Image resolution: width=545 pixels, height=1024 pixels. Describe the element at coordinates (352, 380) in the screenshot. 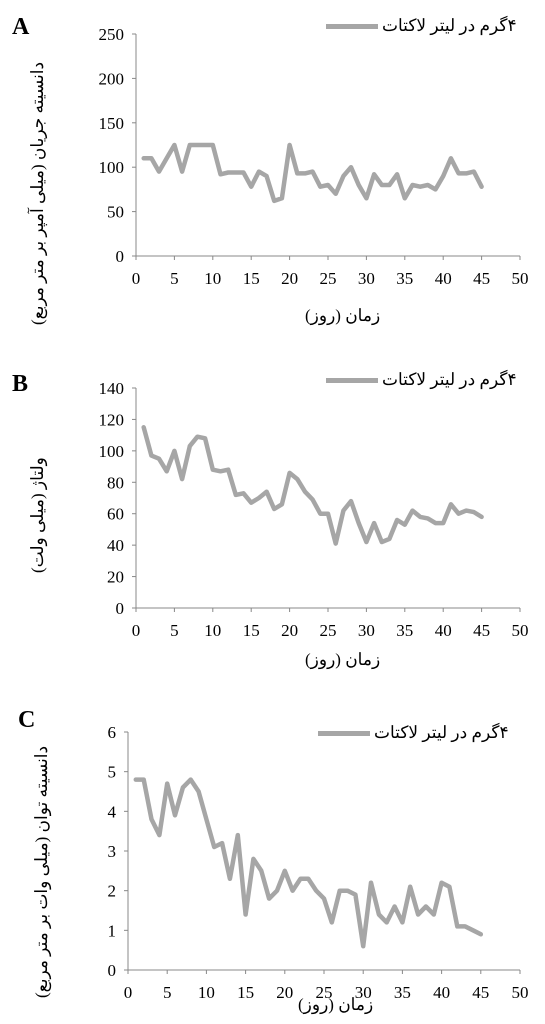

I see `legend-swatch-b` at that location.